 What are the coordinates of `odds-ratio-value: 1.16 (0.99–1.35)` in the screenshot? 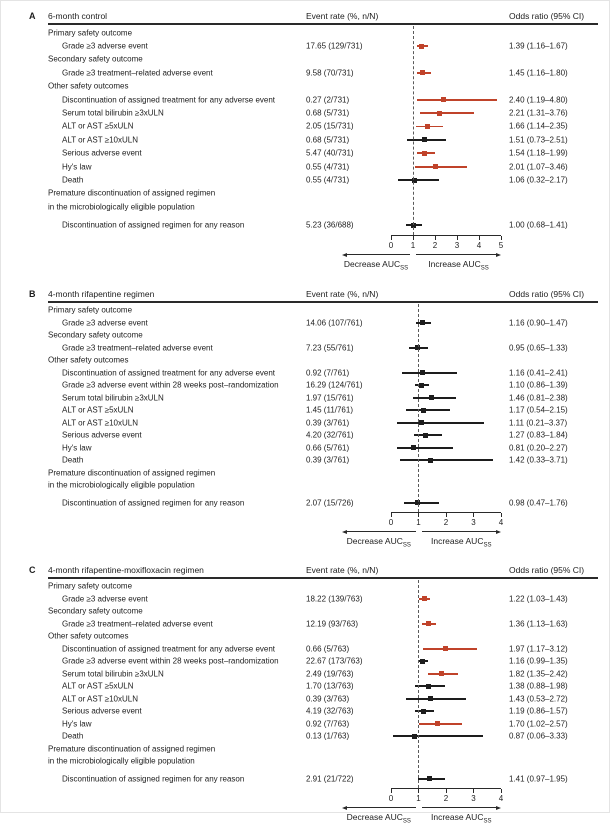 It's located at (538, 661).